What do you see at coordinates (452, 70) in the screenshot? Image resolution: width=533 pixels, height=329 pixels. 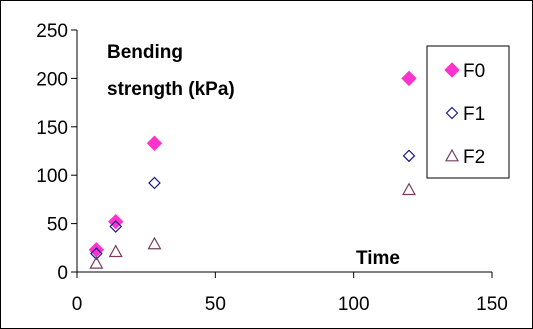 I see `legend-marker-f0` at bounding box center [452, 70].